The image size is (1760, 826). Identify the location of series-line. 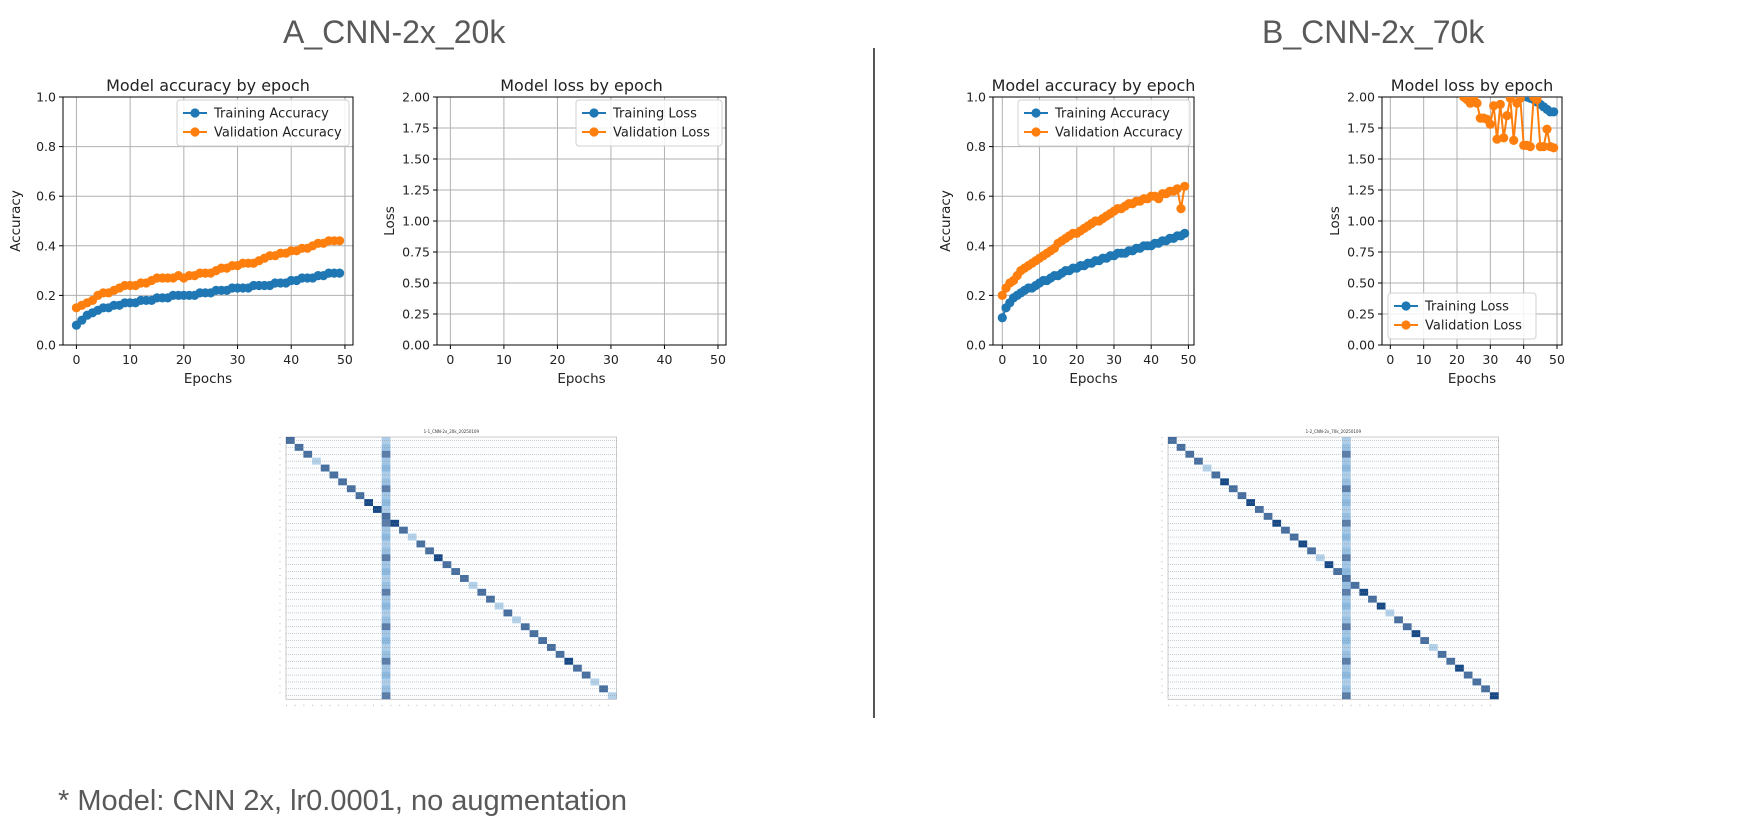
(1509, 123).